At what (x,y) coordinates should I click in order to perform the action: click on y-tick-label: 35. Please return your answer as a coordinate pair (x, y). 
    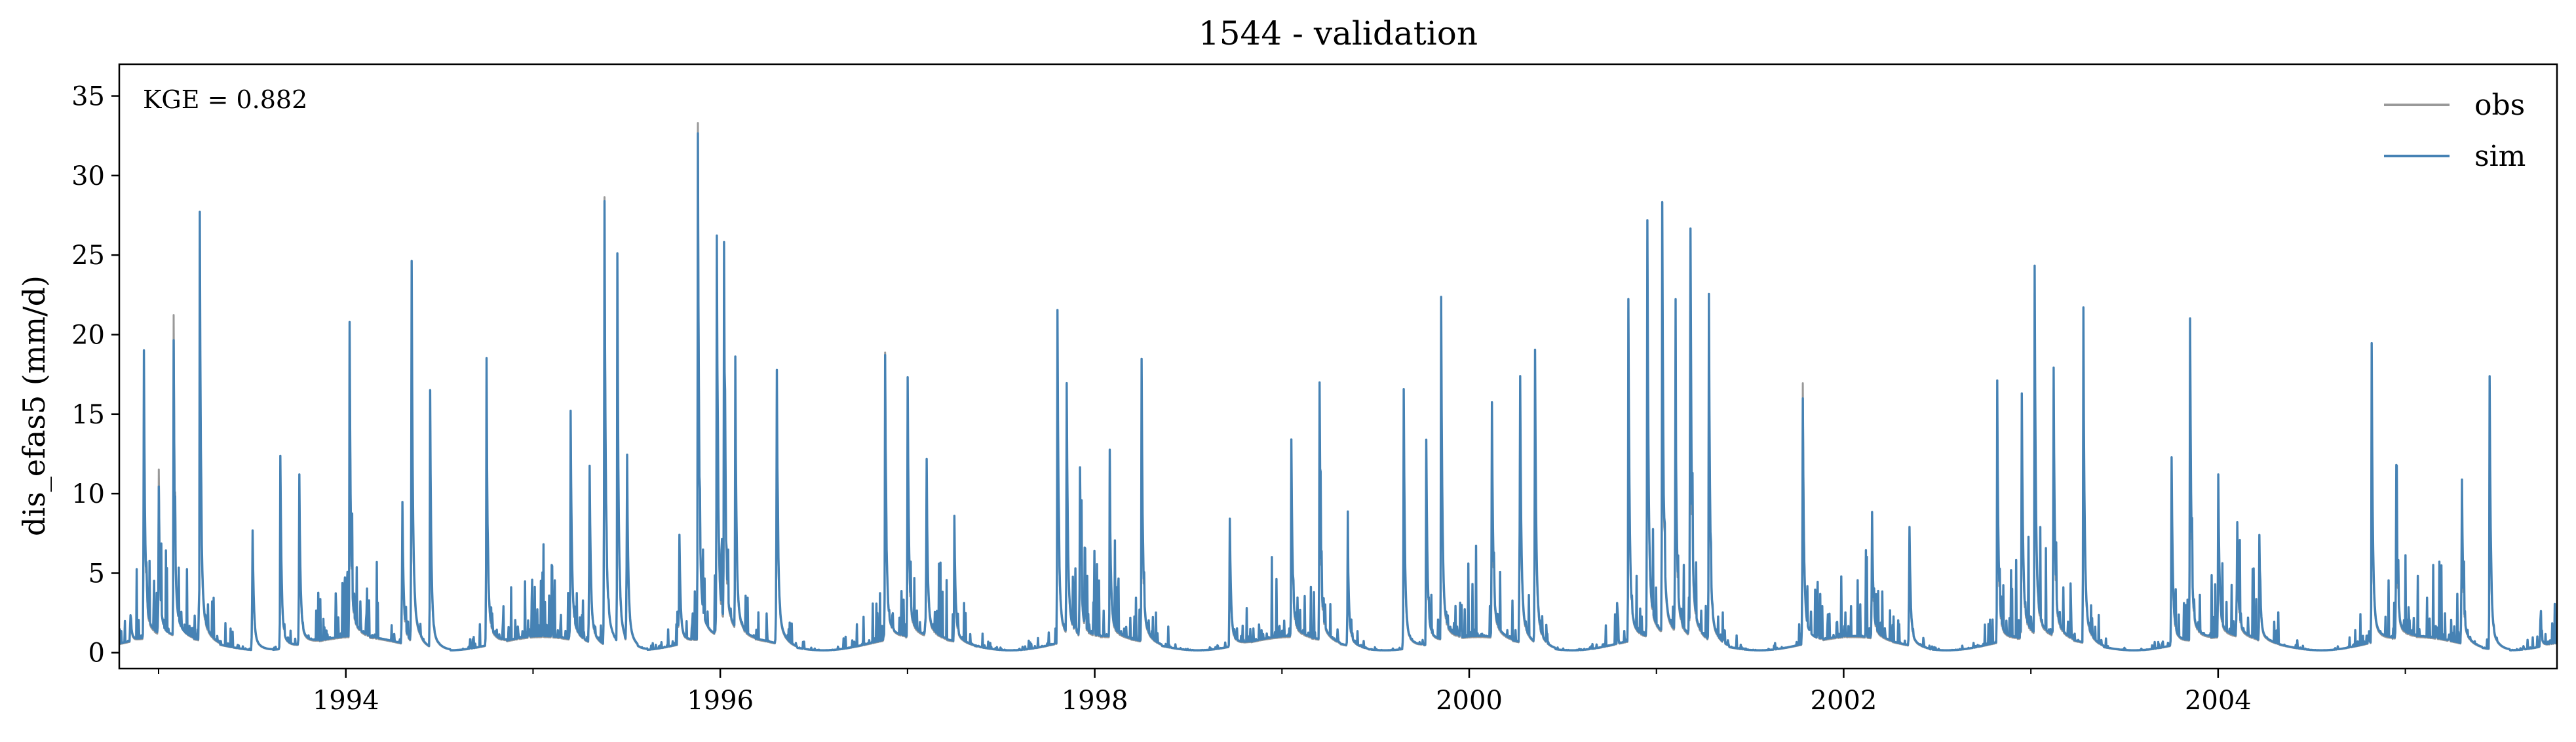
    Looking at the image, I should click on (88, 97).